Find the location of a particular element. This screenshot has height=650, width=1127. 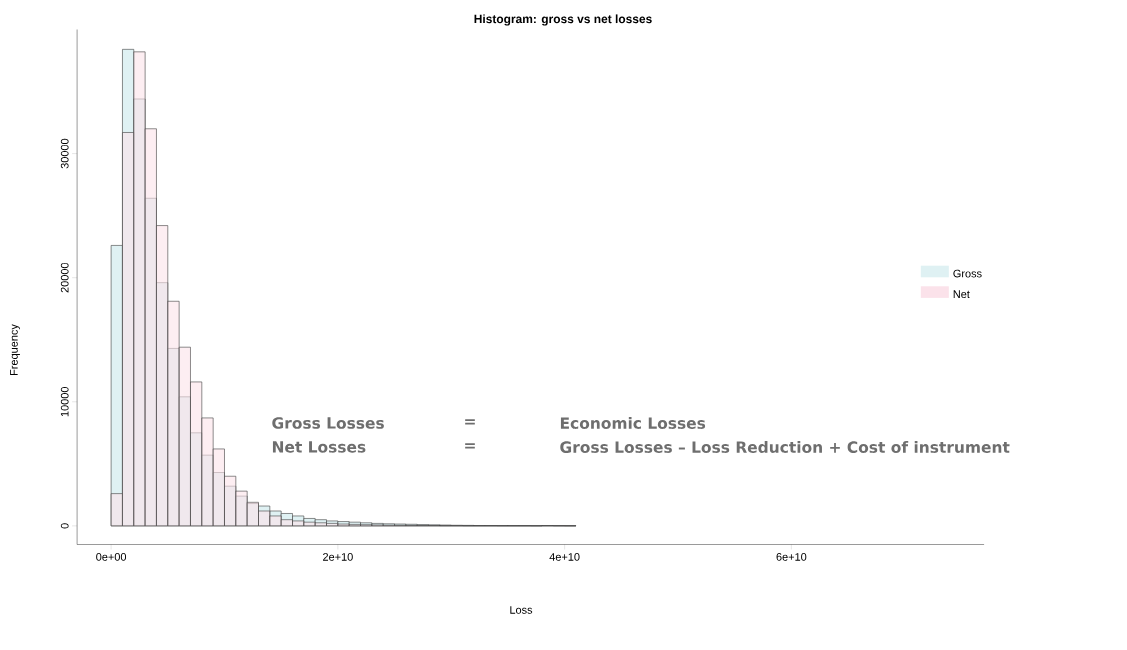

y-axis-title: Frequency is located at coordinates (15, 349).